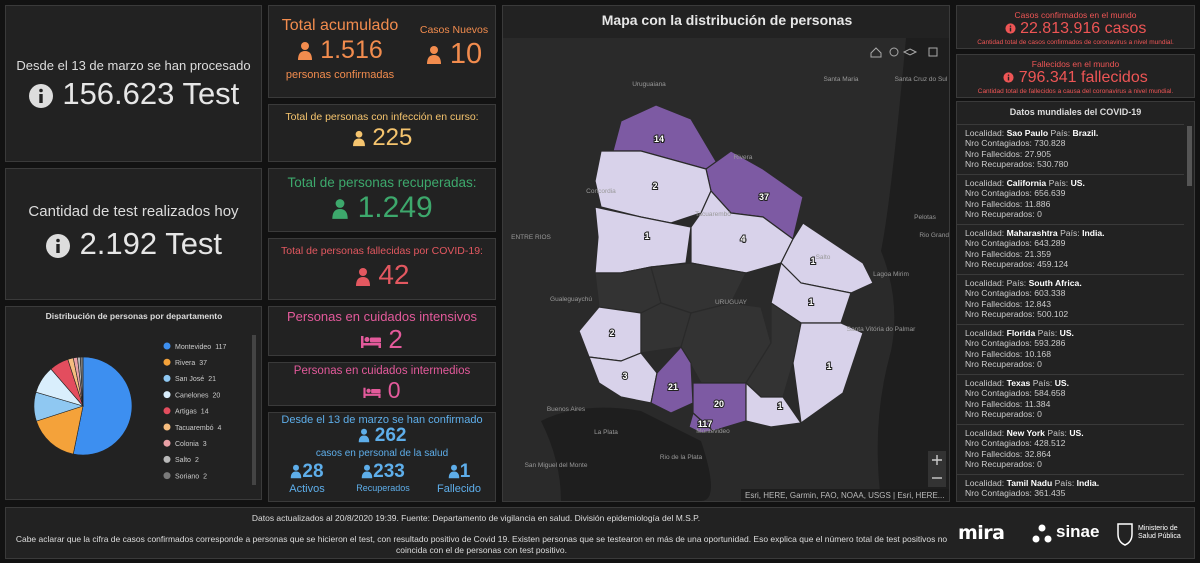 The image size is (1200, 563). I want to click on sub-stat: 233 Recuperados, so click(383, 477).